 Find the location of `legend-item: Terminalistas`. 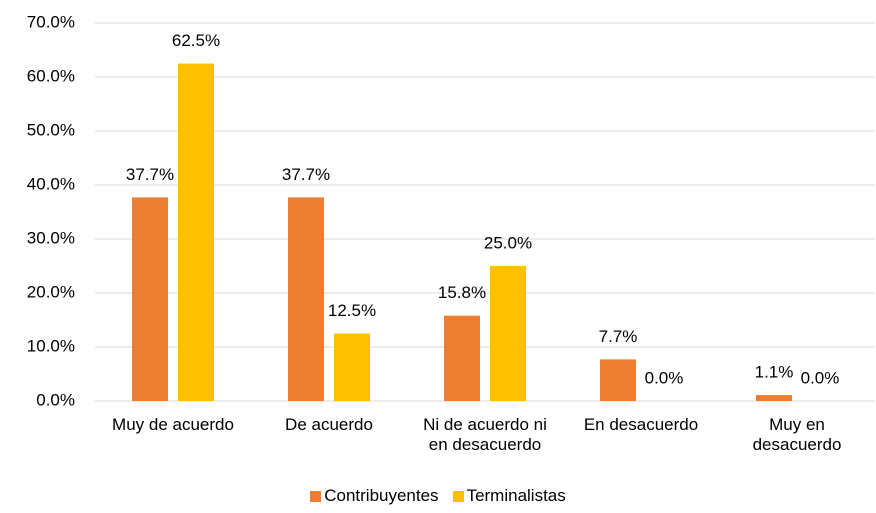

legend-item: Terminalistas is located at coordinates (509, 496).